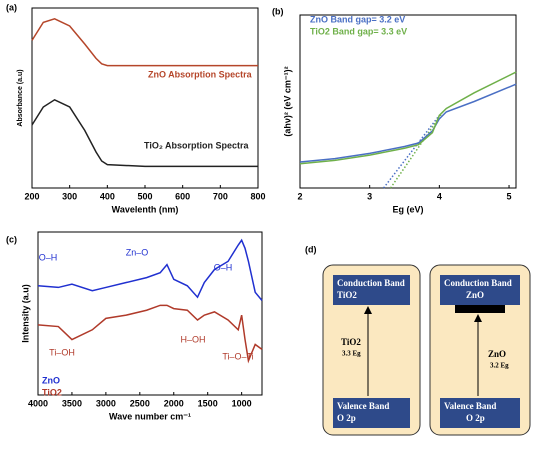  What do you see at coordinates (137, 252) in the screenshot?
I see `annotation: Zn–O` at bounding box center [137, 252].